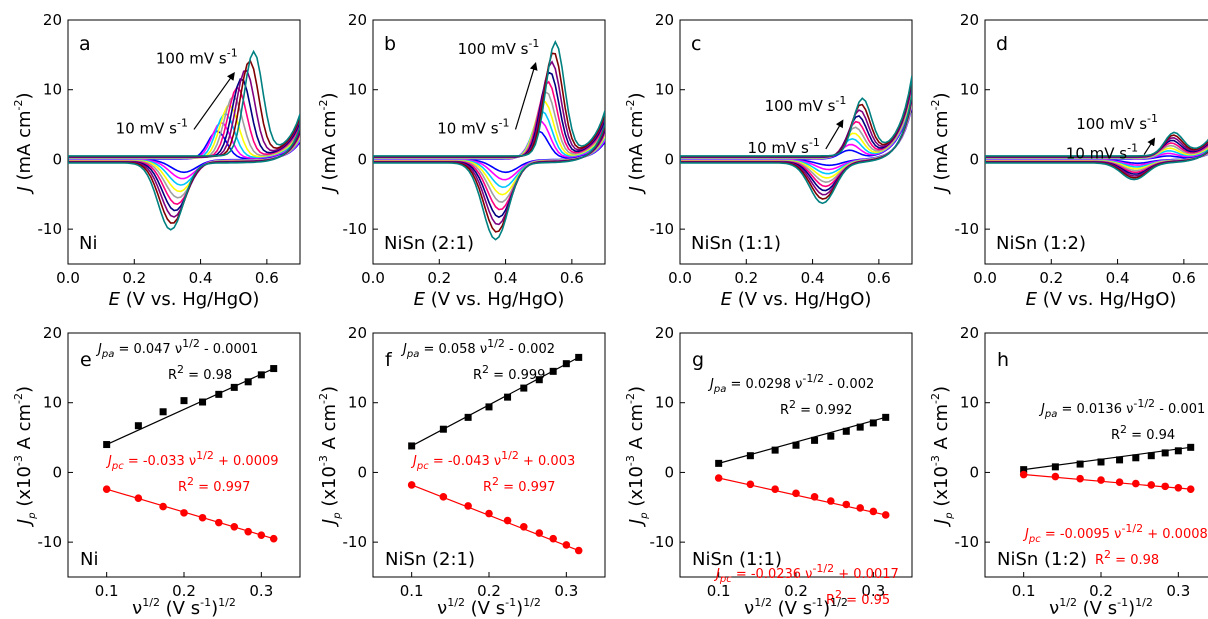 The image size is (1208, 619). I want to click on fit-r-squared: R2 = 0.95, so click(858, 598).